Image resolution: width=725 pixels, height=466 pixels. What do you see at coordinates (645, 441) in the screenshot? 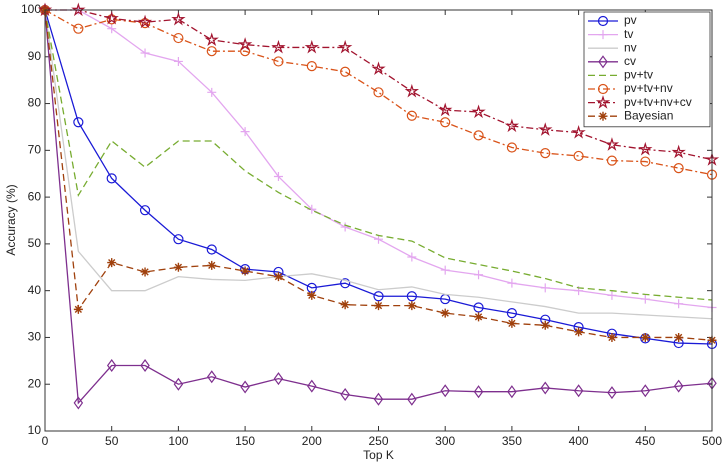
I see `x-tick-label: 450` at bounding box center [645, 441].